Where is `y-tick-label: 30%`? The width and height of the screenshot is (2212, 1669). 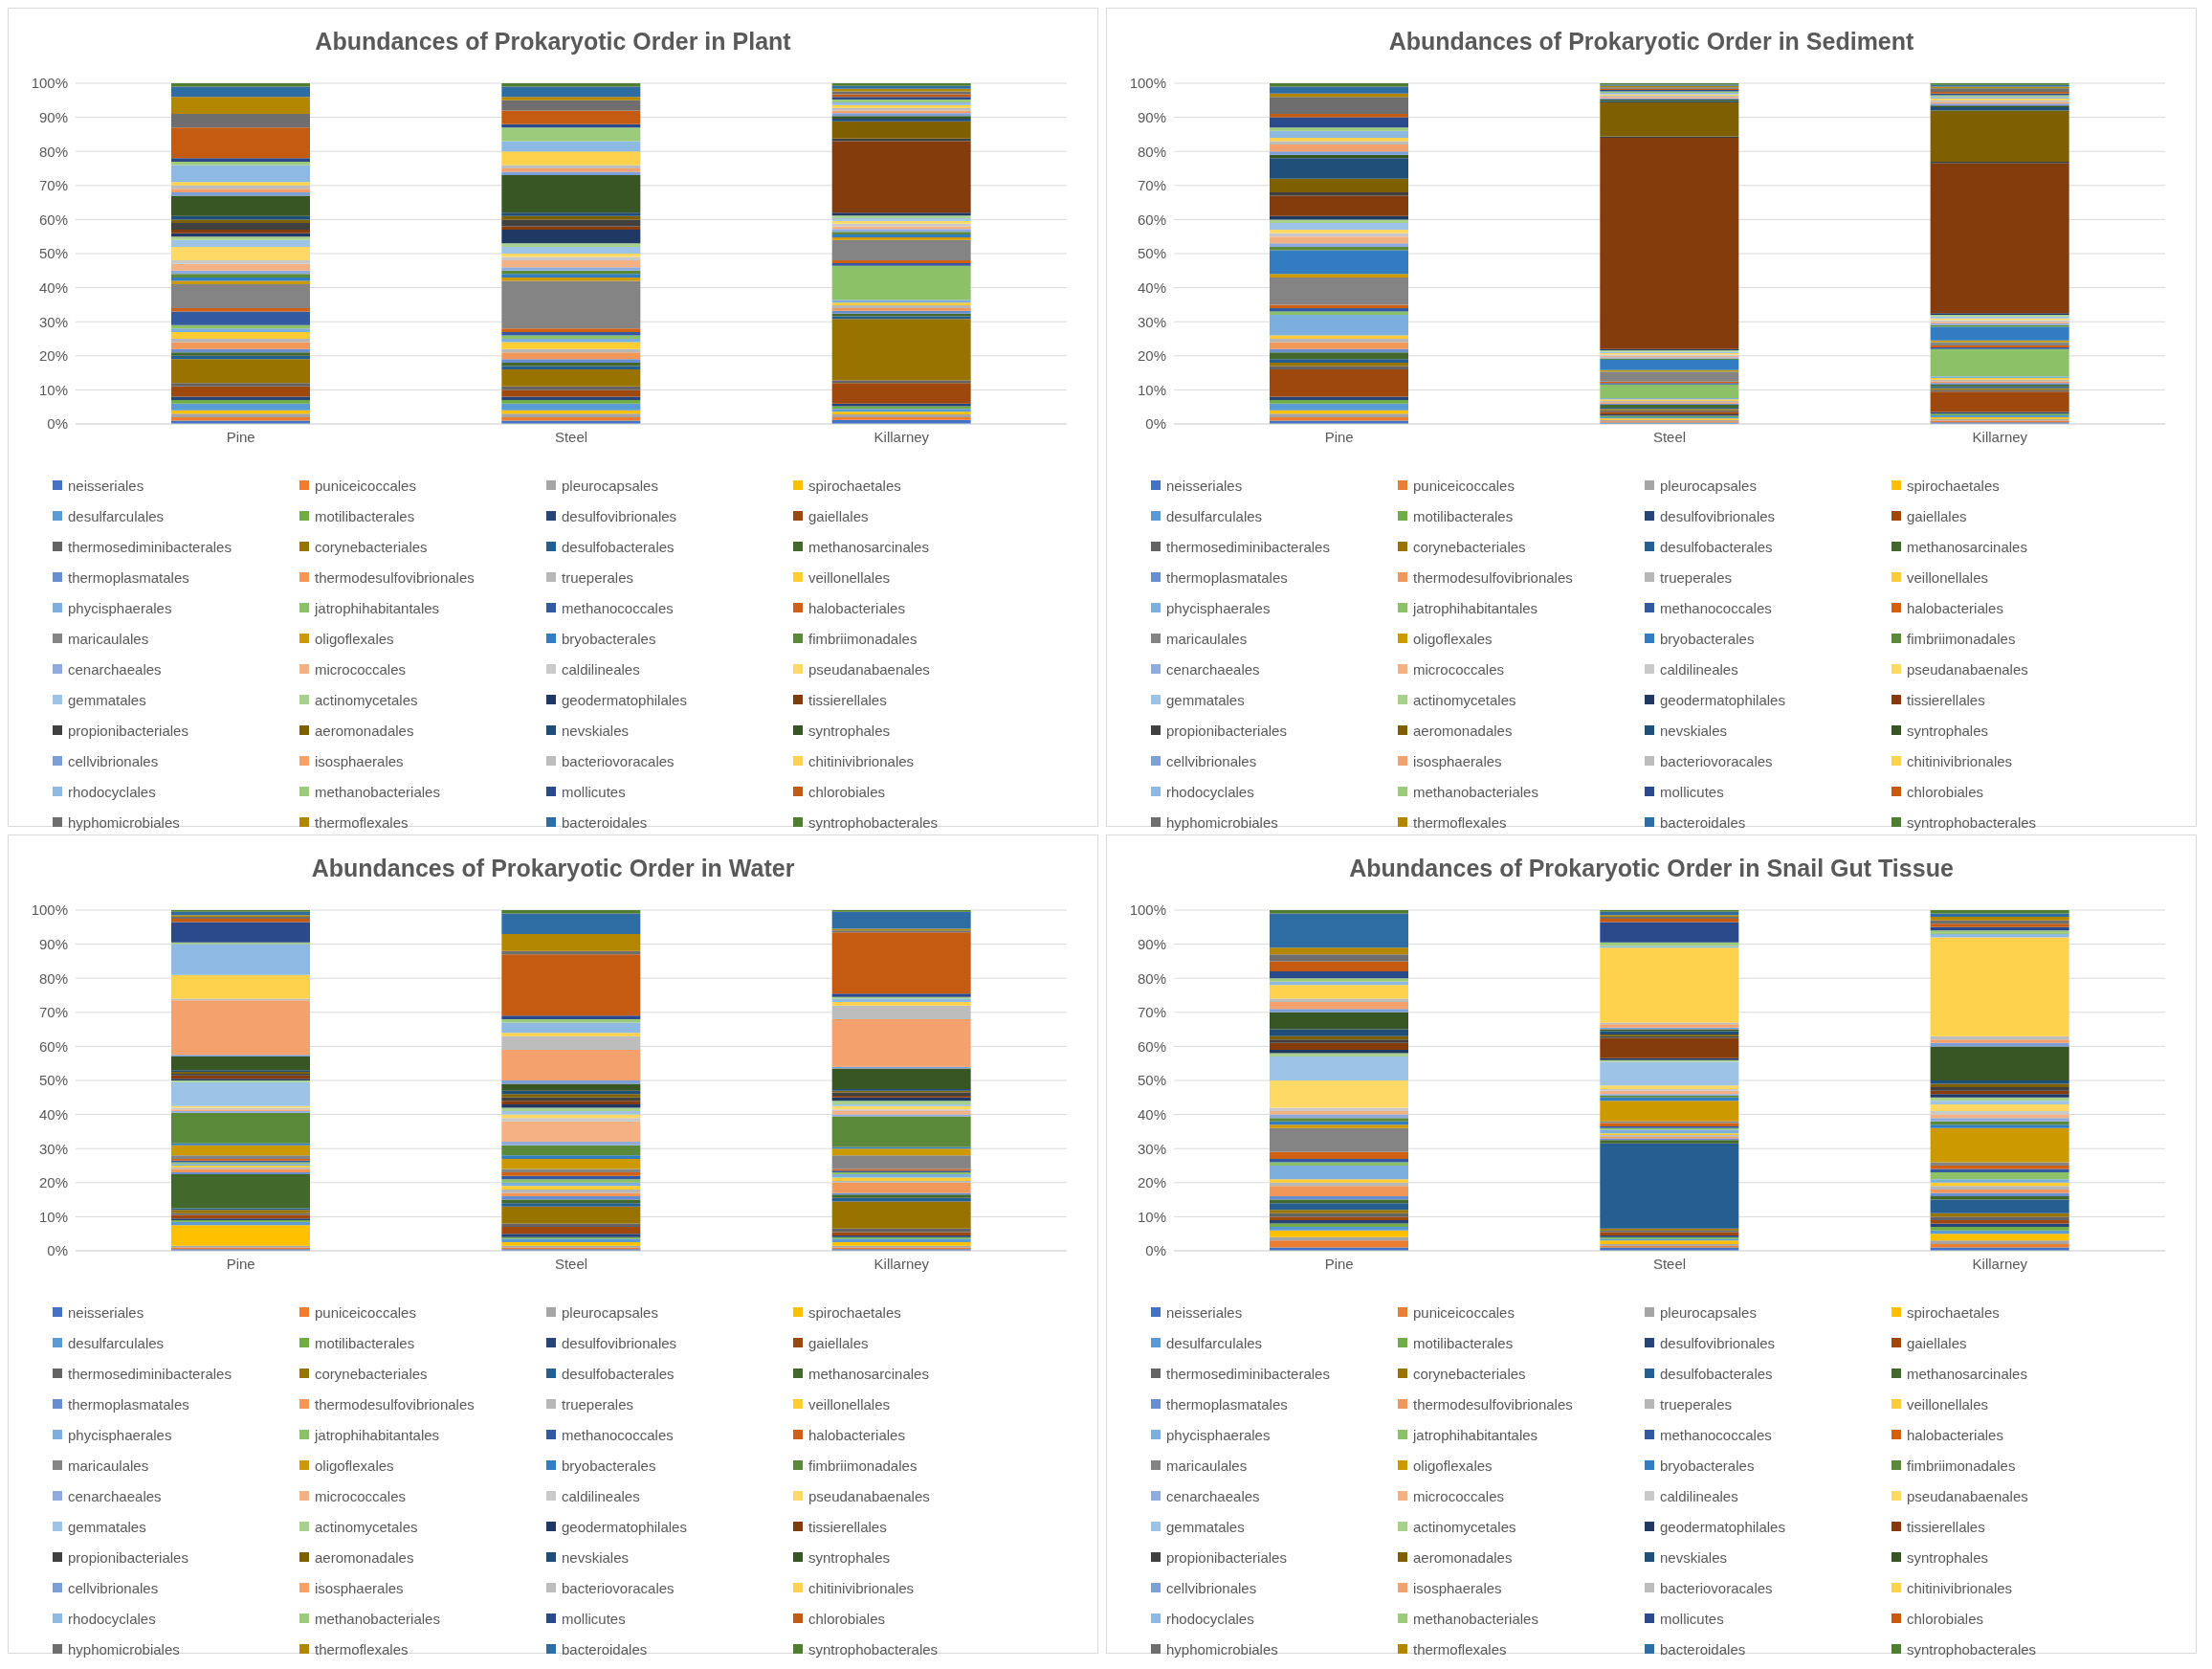 y-tick-label: 30% is located at coordinates (1151, 321).